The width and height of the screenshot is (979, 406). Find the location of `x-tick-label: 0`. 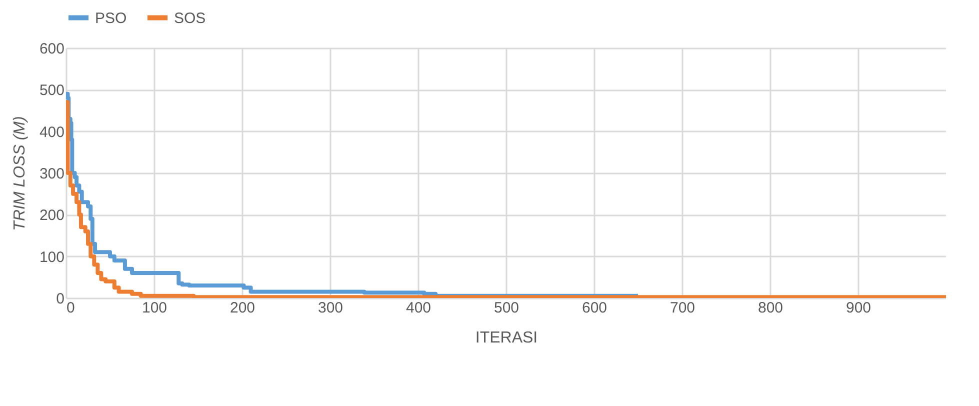

x-tick-label: 0 is located at coordinates (70, 308).